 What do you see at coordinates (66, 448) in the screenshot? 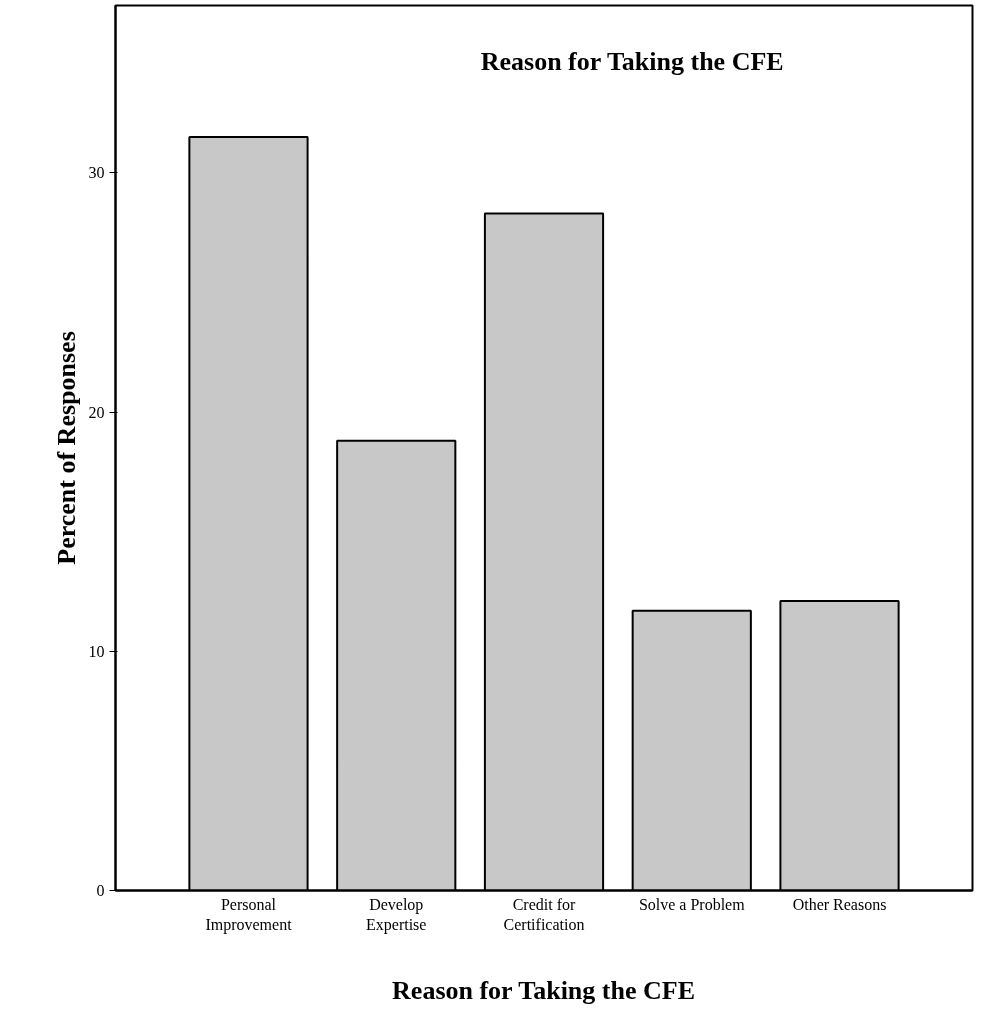
I see `y-axis-title: Percent of Responses` at bounding box center [66, 448].